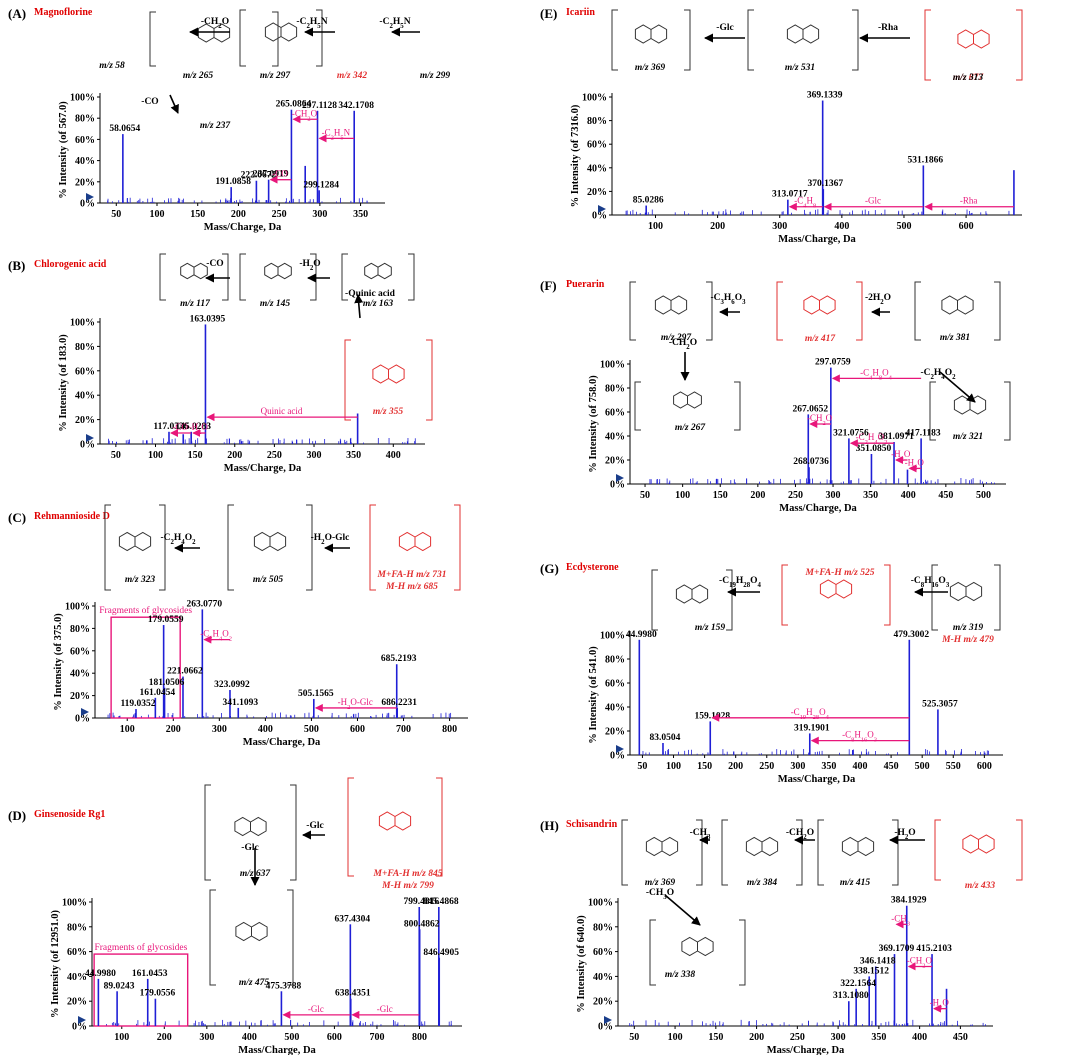 This screenshot has height=1055, width=1072. I want to click on ion-label: m/z 505, so click(268, 580).